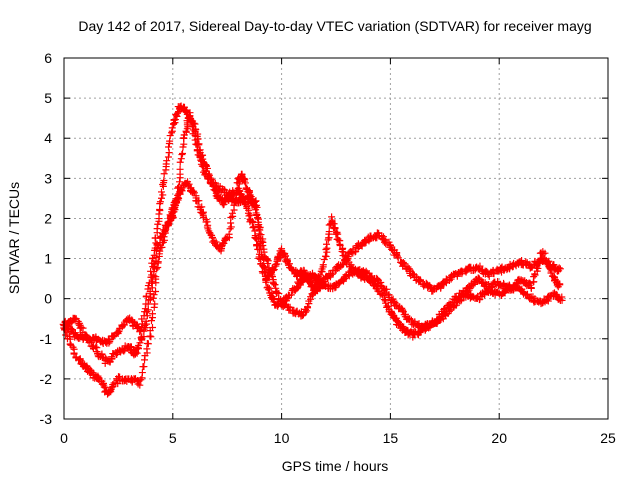  What do you see at coordinates (64, 438) in the screenshot?
I see `x-tick-label: 0` at bounding box center [64, 438].